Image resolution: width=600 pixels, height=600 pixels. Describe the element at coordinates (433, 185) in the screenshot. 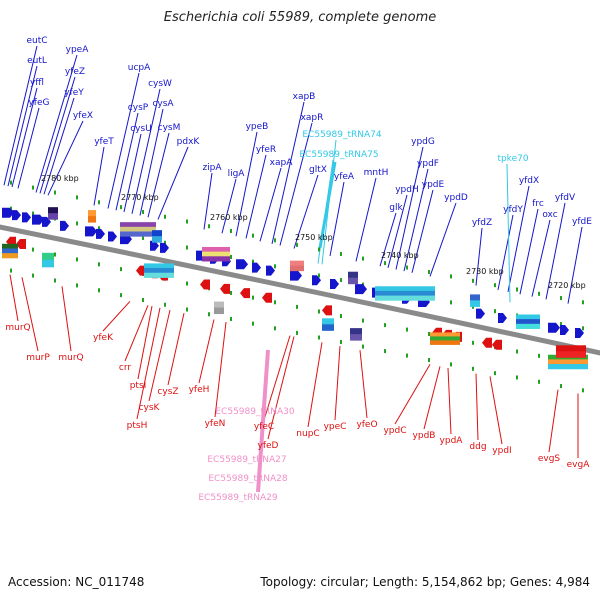

I see `forward-gene-label: ypdE` at that location.